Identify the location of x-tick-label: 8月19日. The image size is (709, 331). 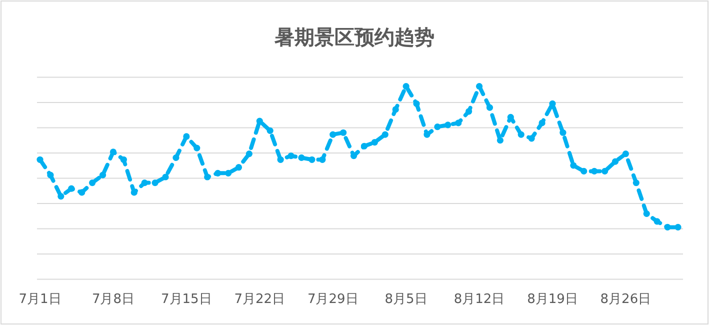
(552, 299).